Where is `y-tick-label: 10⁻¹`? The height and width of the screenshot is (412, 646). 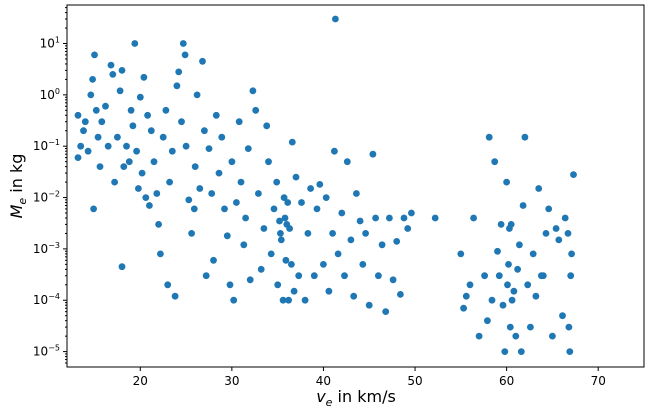 y-tick-label: 10⁻¹ is located at coordinates (46, 145).